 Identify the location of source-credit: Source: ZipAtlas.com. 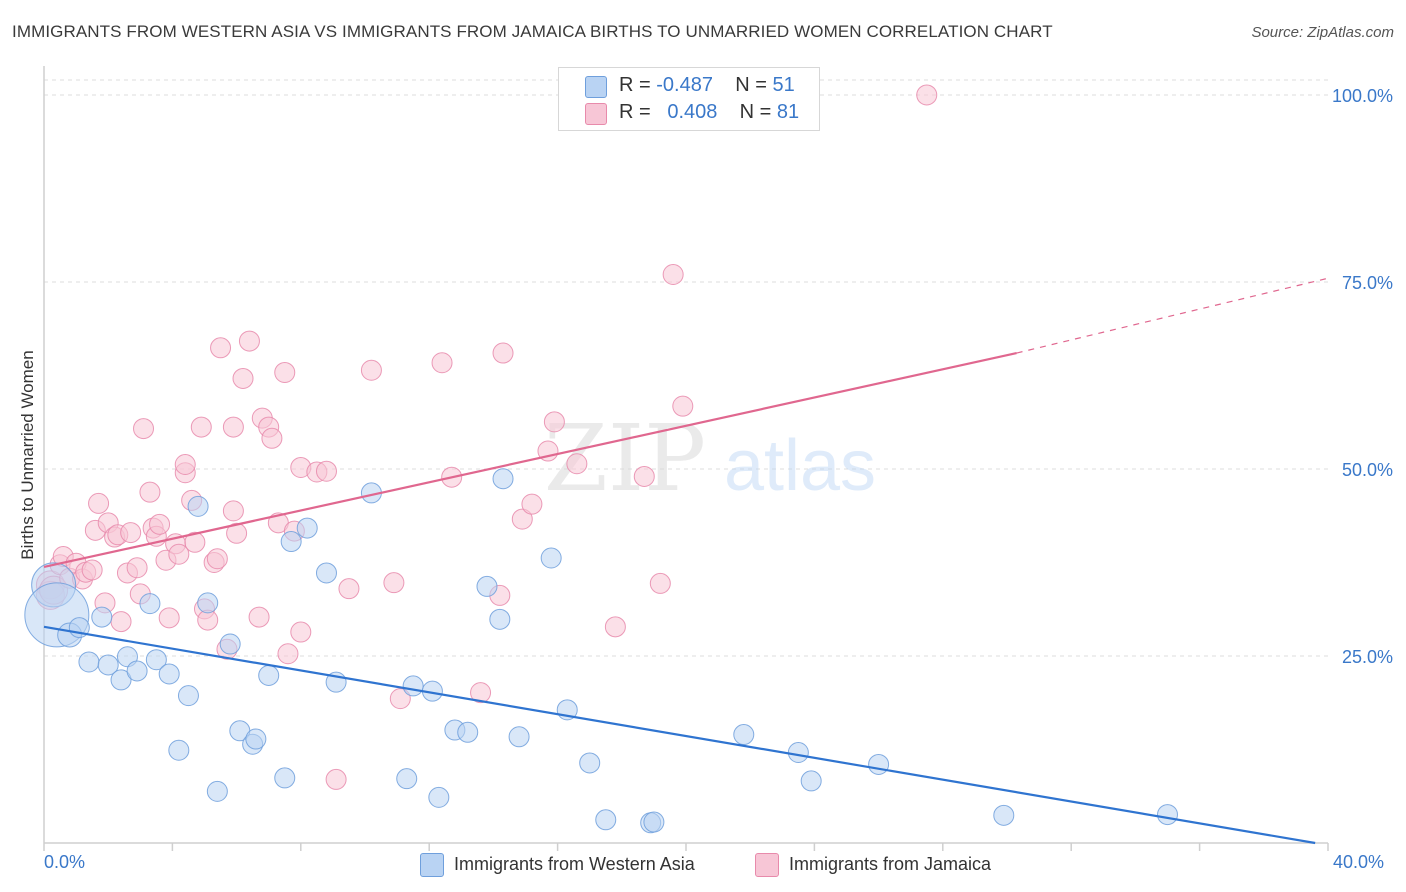
(1322, 32).